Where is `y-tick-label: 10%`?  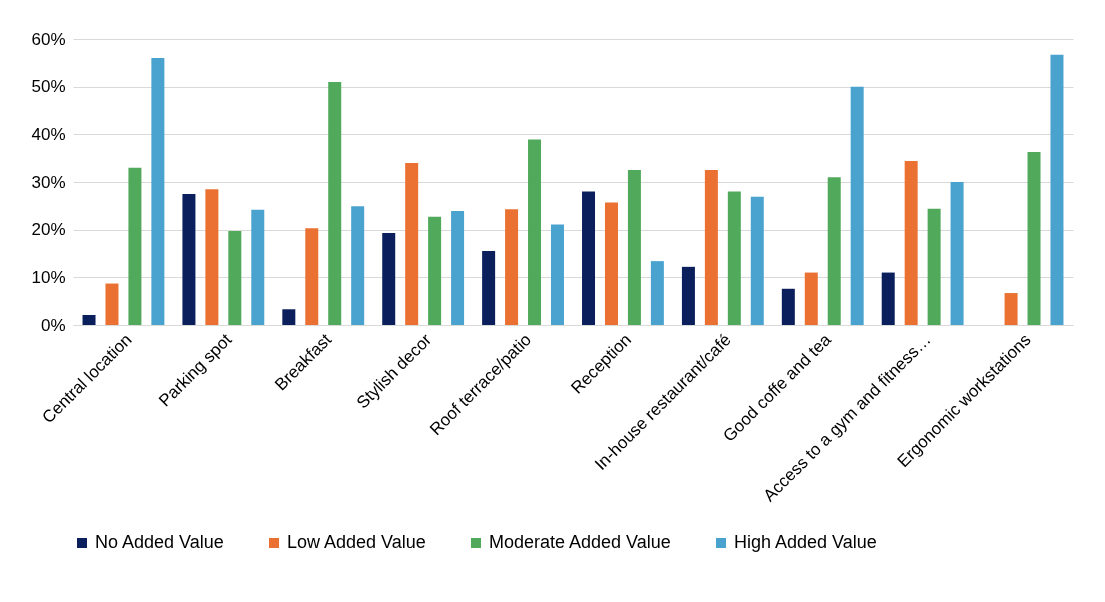 y-tick-label: 10% is located at coordinates (48, 277).